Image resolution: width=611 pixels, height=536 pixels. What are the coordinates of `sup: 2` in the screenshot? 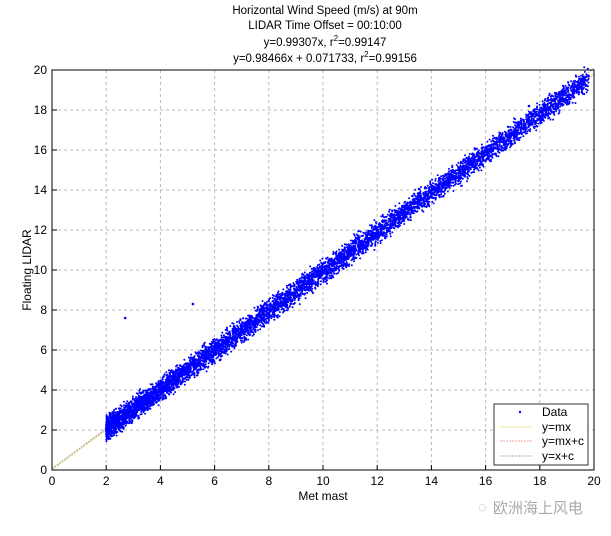 It's located at (336, 38).